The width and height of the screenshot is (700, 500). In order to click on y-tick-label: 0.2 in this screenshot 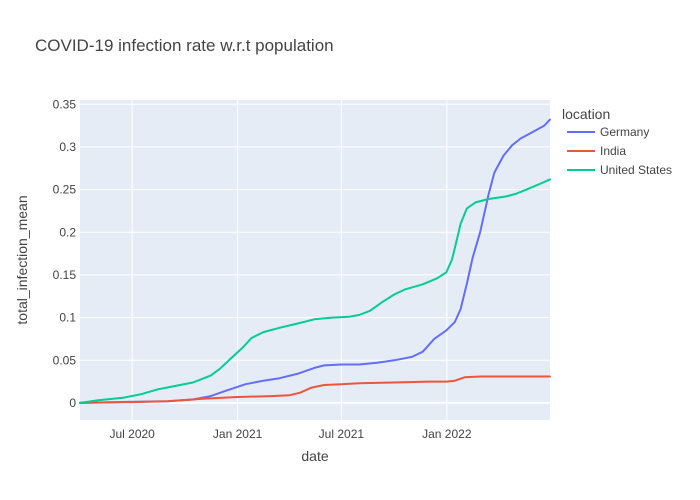, I will do `click(67, 232)`.